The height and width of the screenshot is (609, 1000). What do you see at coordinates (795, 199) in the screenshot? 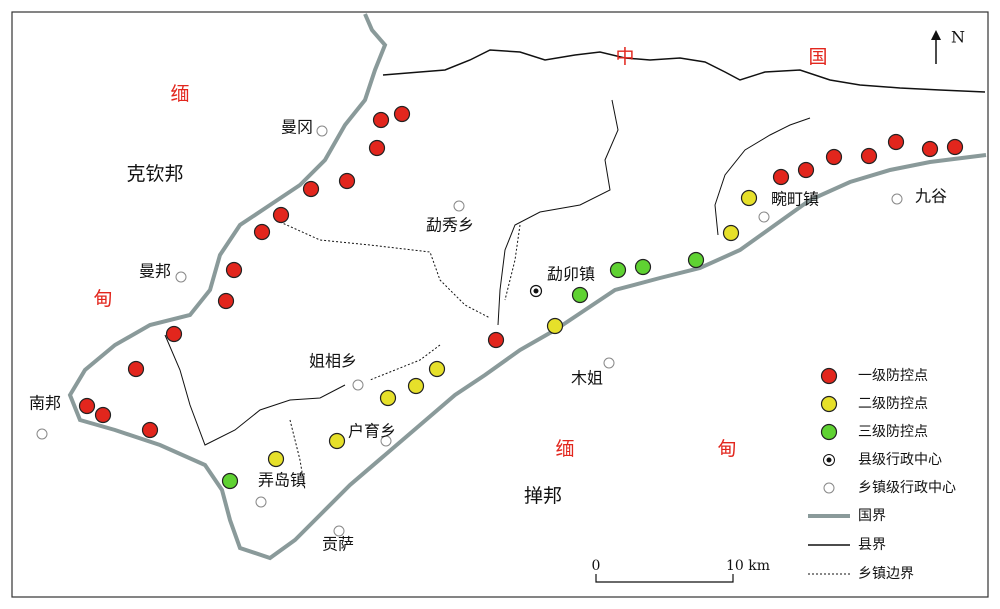
I see `place-label: 畹町镇` at bounding box center [795, 199].